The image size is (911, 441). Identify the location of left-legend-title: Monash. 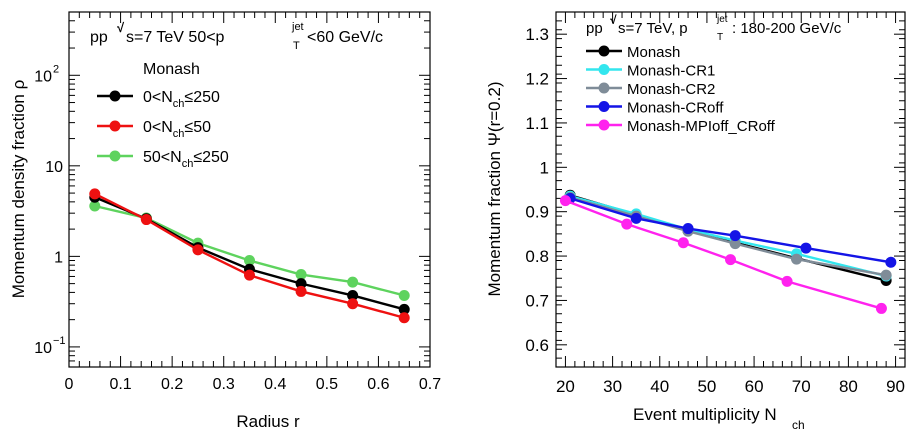
(171, 69).